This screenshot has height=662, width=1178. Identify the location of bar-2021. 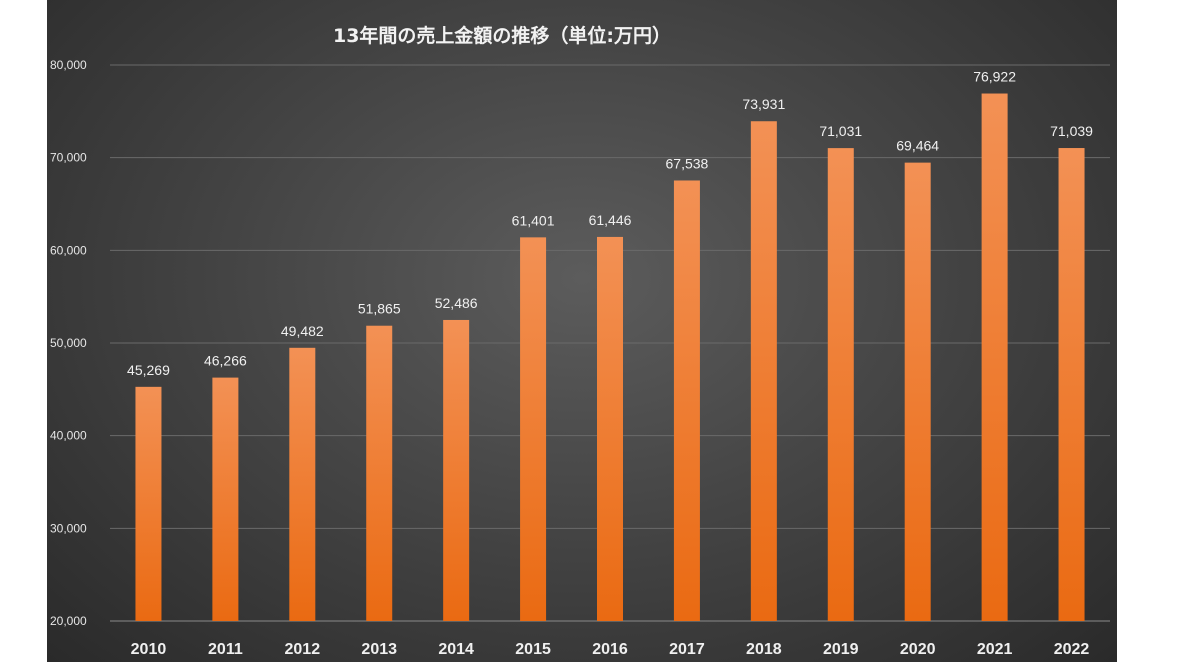
(994, 357).